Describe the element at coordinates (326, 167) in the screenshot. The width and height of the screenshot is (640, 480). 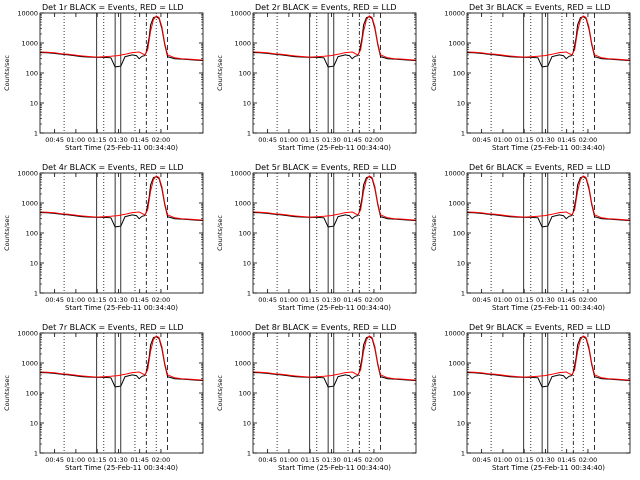
I see `panel-title: Det 5r BLACK = Events, RED = LLD` at that location.